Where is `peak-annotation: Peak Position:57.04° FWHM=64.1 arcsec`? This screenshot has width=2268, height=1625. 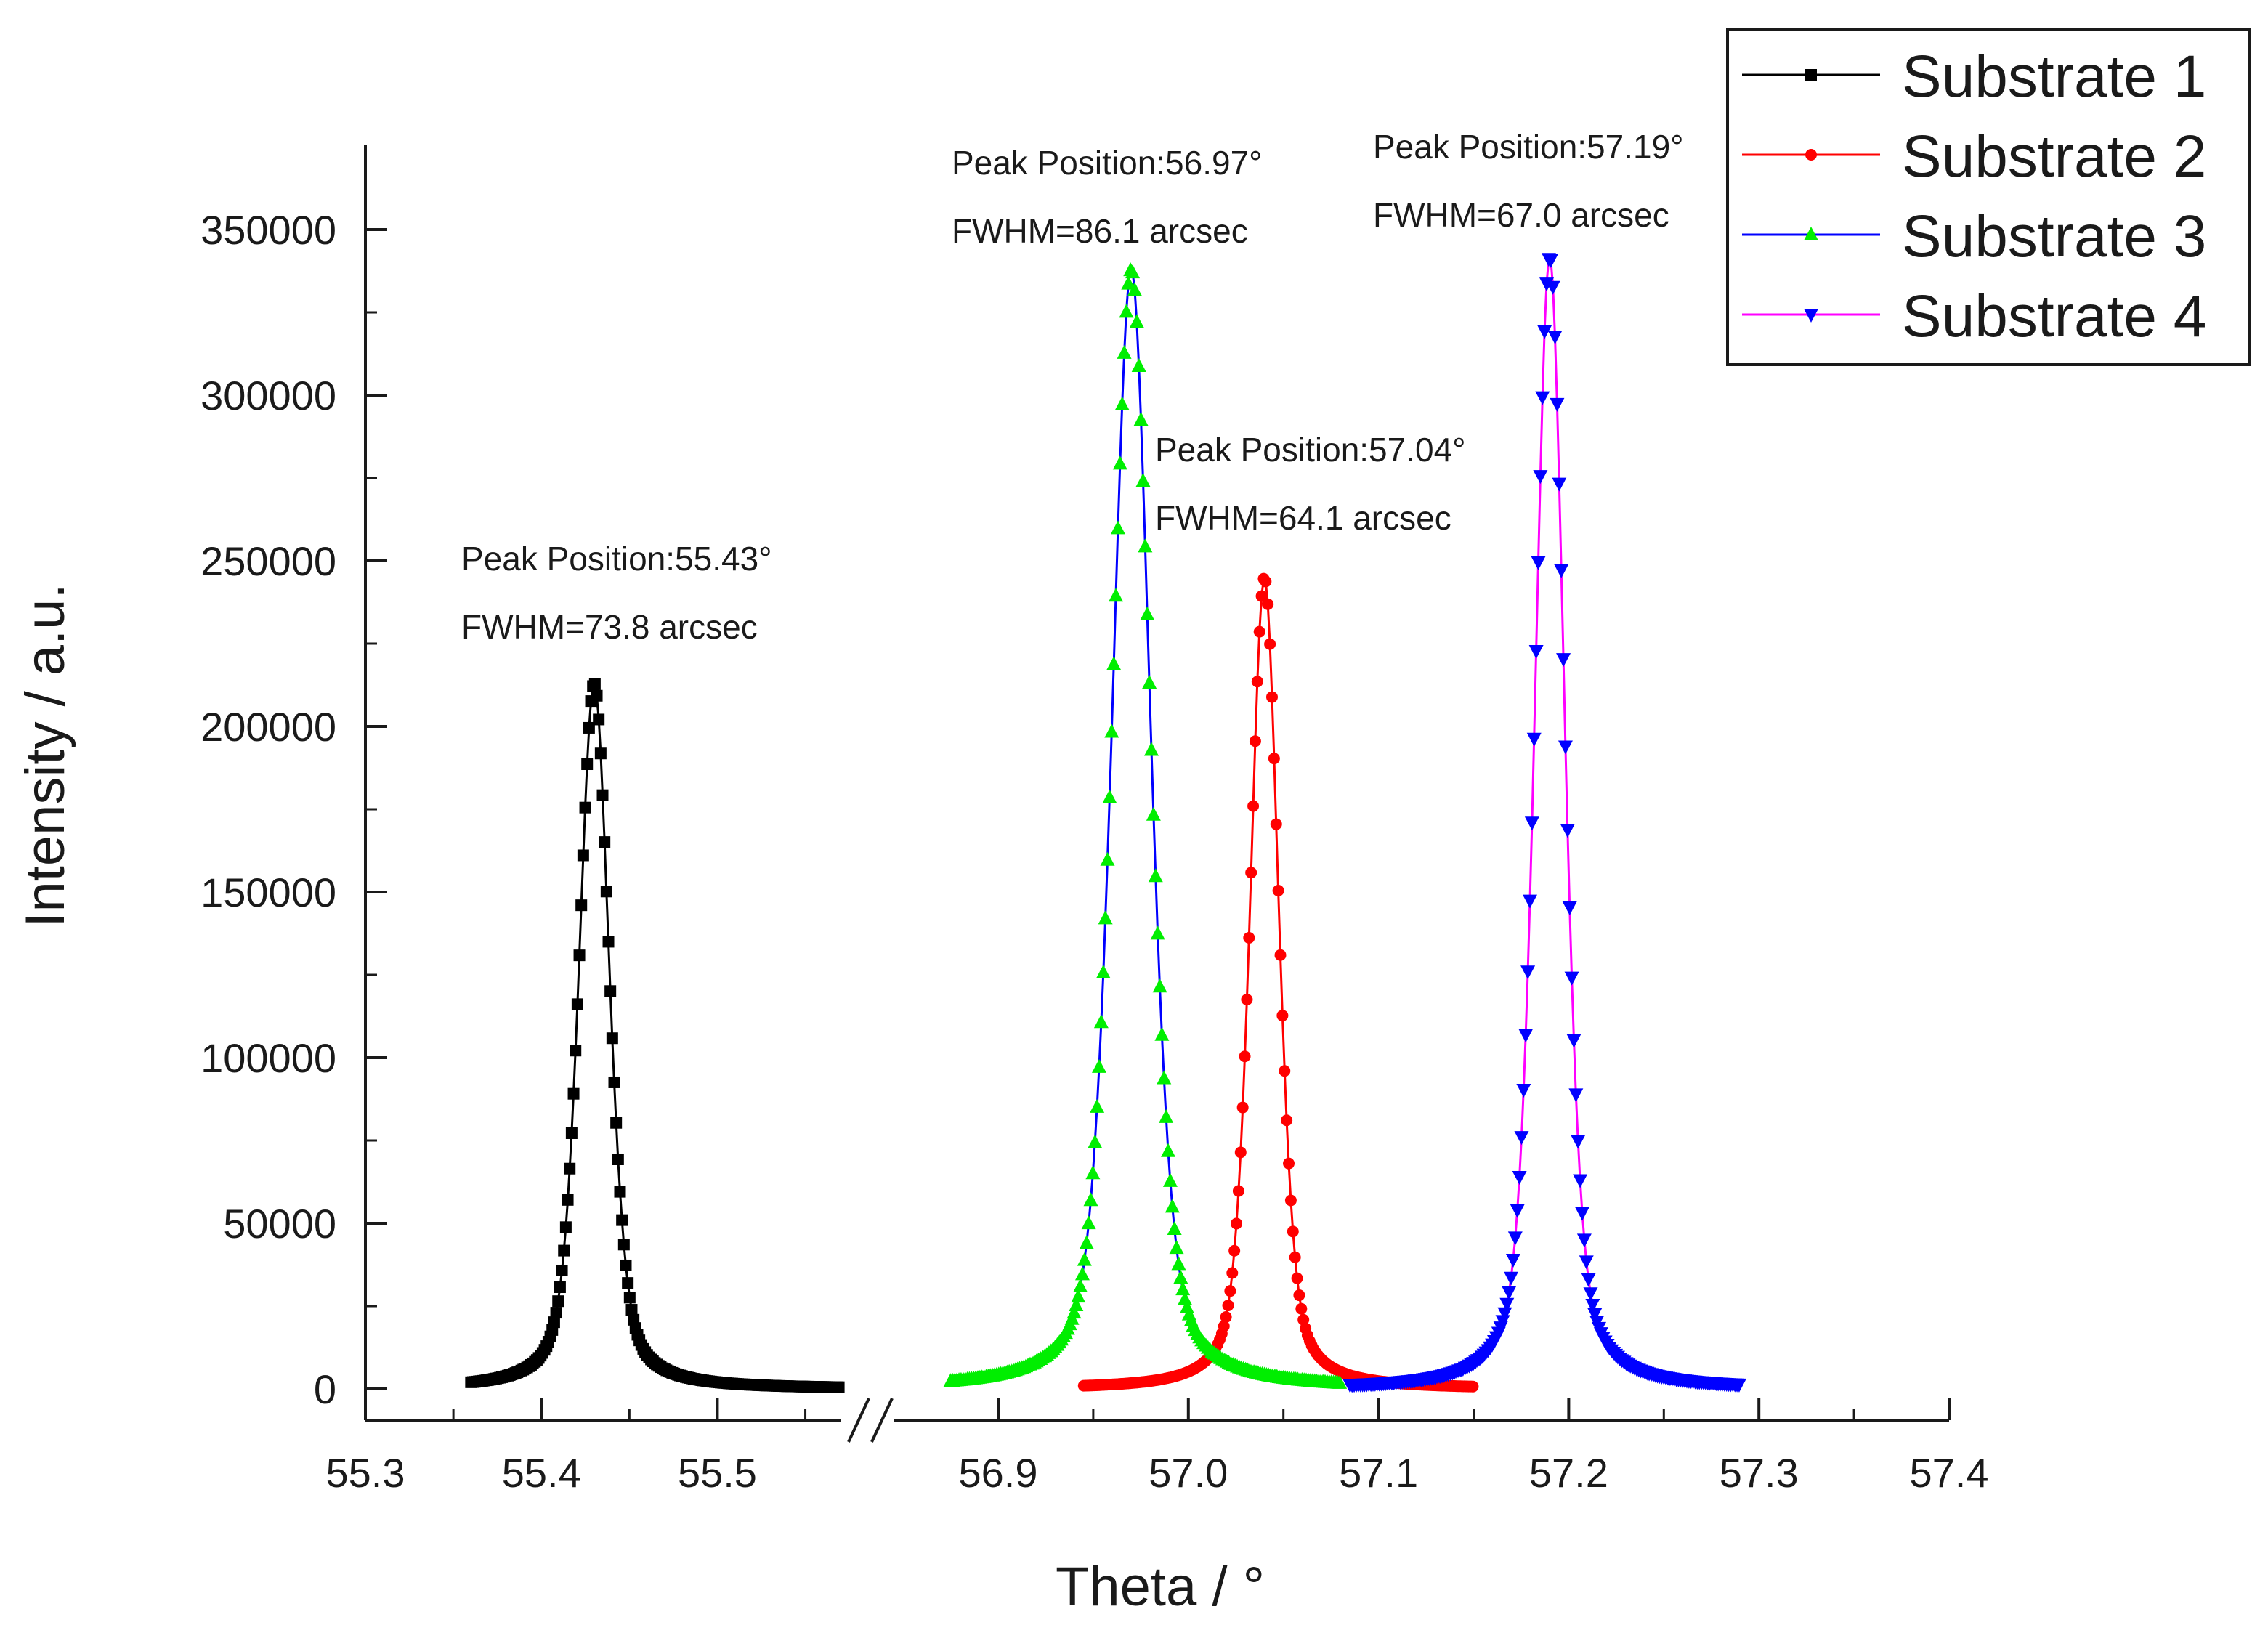
peak-annotation: Peak Position:57.04° FWHM=64.1 arcsec is located at coordinates (1310, 484).